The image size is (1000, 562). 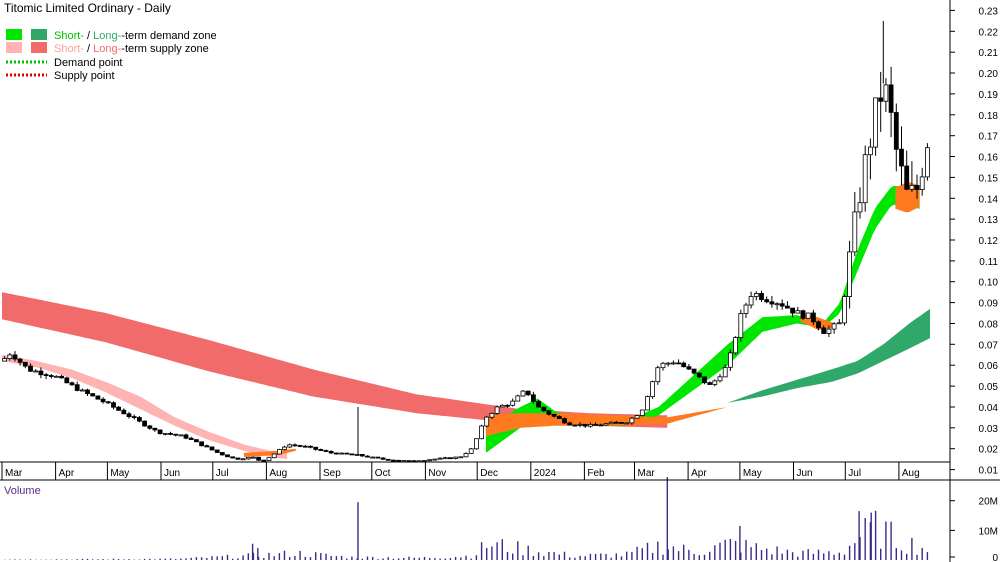 What do you see at coordinates (752, 473) in the screenshot?
I see `month-tick-label: May` at bounding box center [752, 473].